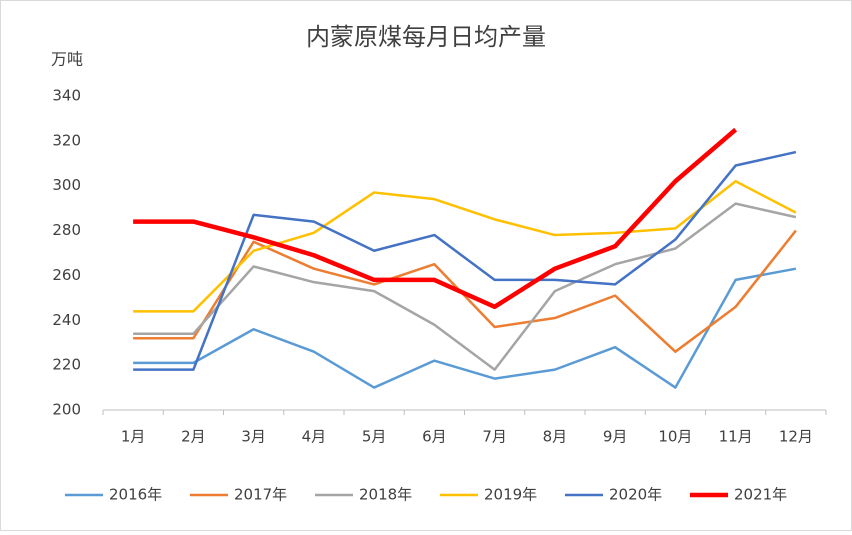  What do you see at coordinates (615, 437) in the screenshot?
I see `x-tick-label: 9月` at bounding box center [615, 437].